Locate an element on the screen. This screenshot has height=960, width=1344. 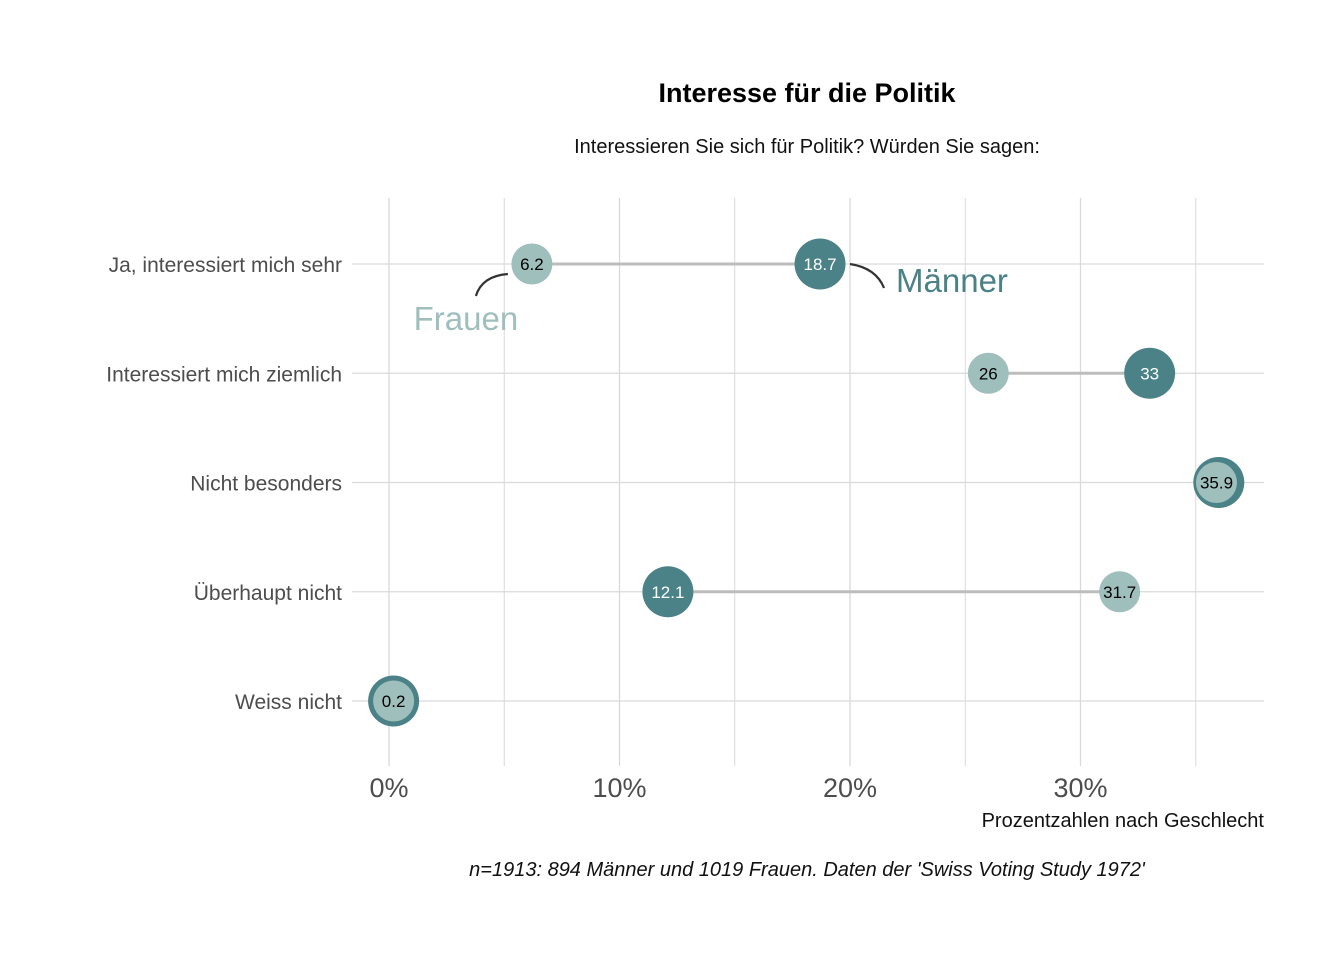
data-label-frauen: 35.9 is located at coordinates (1216, 483).